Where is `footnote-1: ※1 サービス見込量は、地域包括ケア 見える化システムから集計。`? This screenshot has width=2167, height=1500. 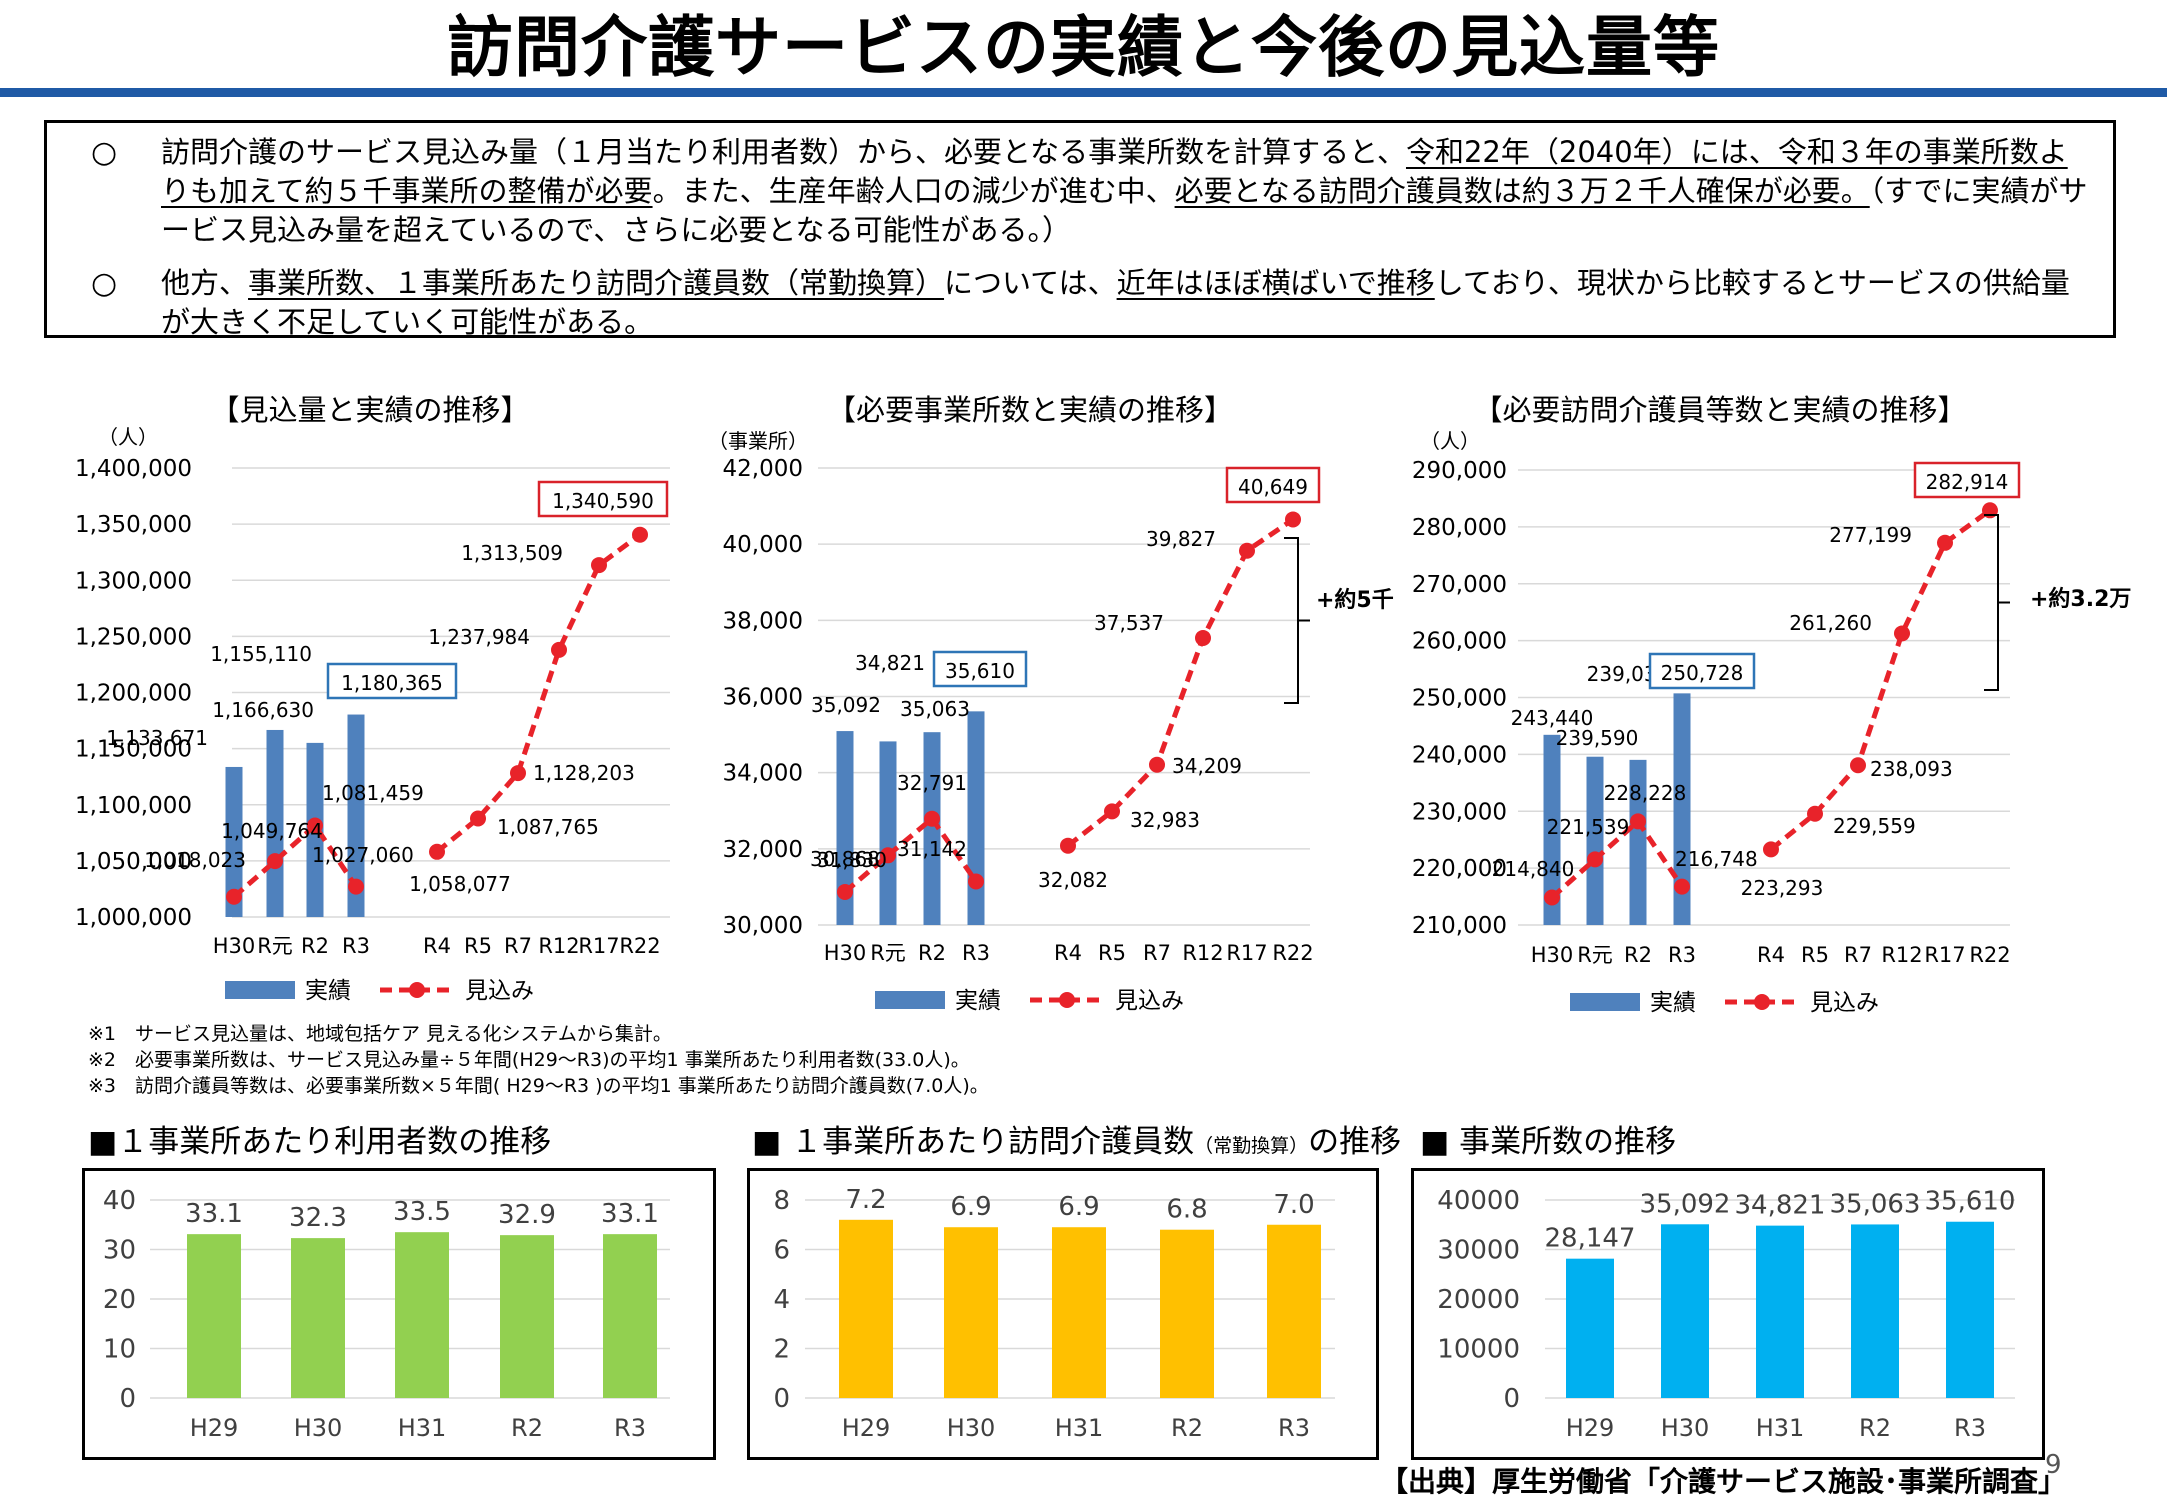
footnote-1: ※1 サービス見込量は、地域包括ケア 見える化システムから集計。 is located at coordinates (380, 1034).